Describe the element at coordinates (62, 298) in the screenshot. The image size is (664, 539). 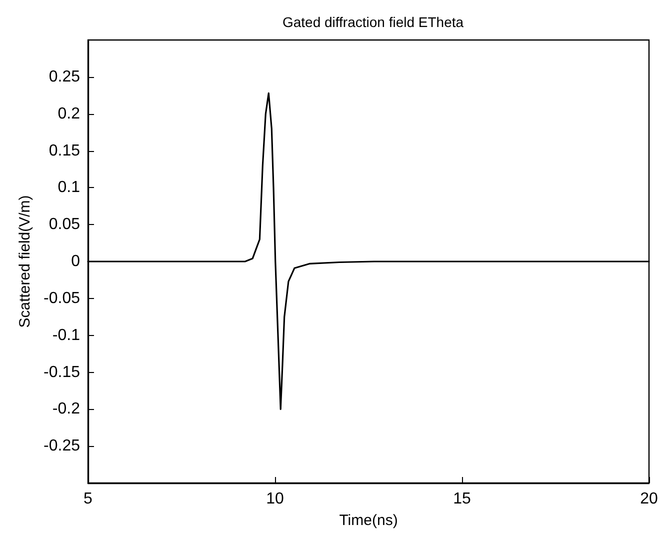
I see `y-tick-label: -0.05` at that location.